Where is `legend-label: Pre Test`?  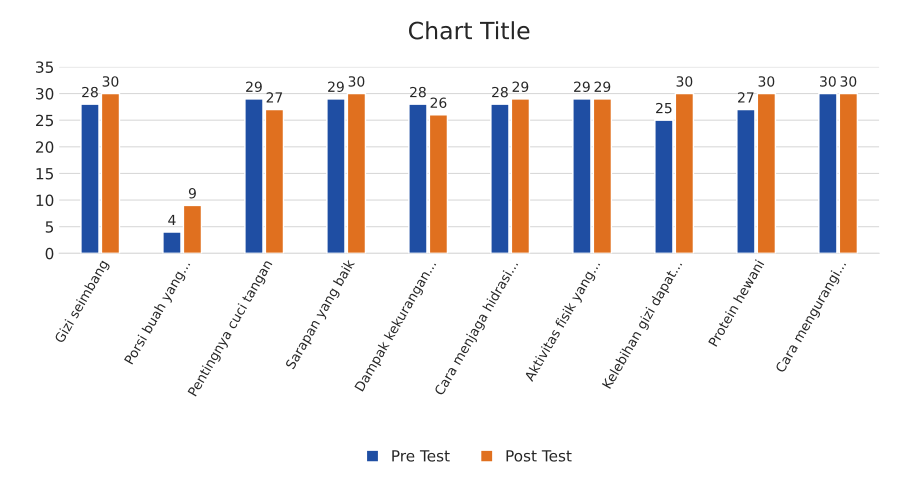
legend-label: Pre Test is located at coordinates (421, 456).